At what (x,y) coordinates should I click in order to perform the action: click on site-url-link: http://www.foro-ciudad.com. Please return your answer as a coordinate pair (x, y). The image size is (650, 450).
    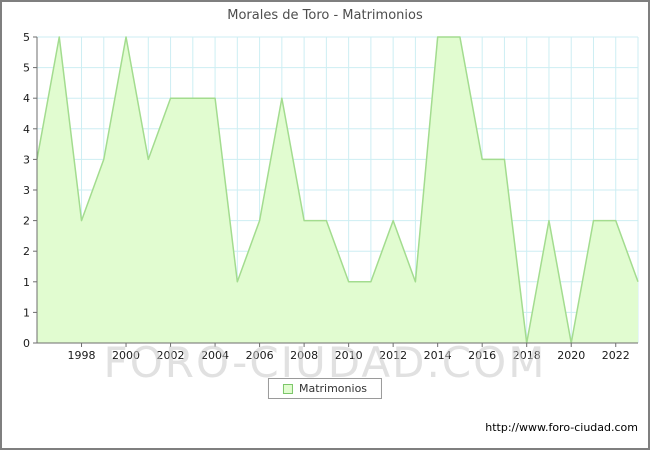
    Looking at the image, I should click on (561, 427).